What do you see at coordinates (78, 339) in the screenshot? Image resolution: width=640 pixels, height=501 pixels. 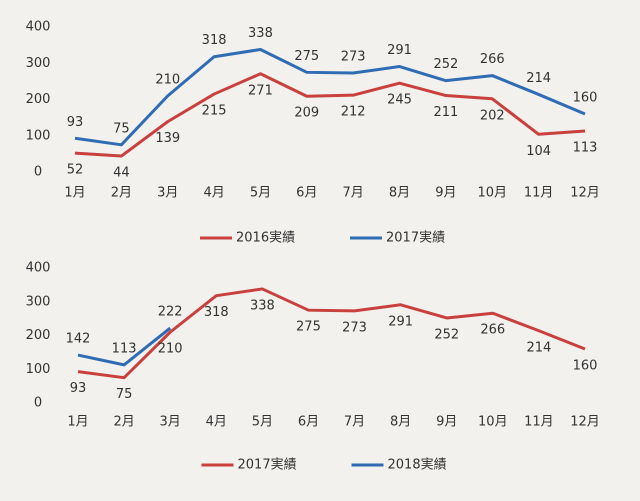 I see `data-label: 142` at bounding box center [78, 339].